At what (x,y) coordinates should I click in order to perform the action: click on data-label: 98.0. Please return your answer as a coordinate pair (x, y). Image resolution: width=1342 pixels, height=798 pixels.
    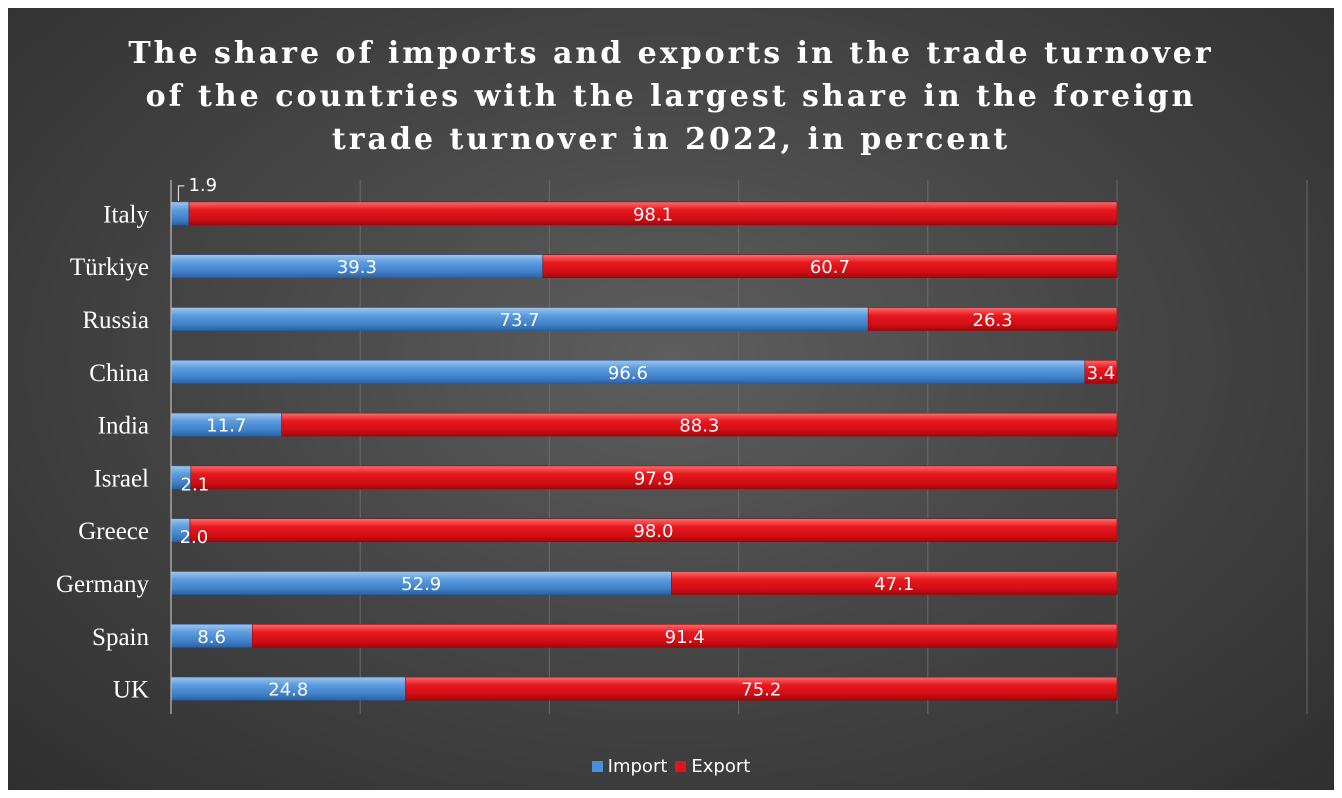
    Looking at the image, I should click on (653, 531).